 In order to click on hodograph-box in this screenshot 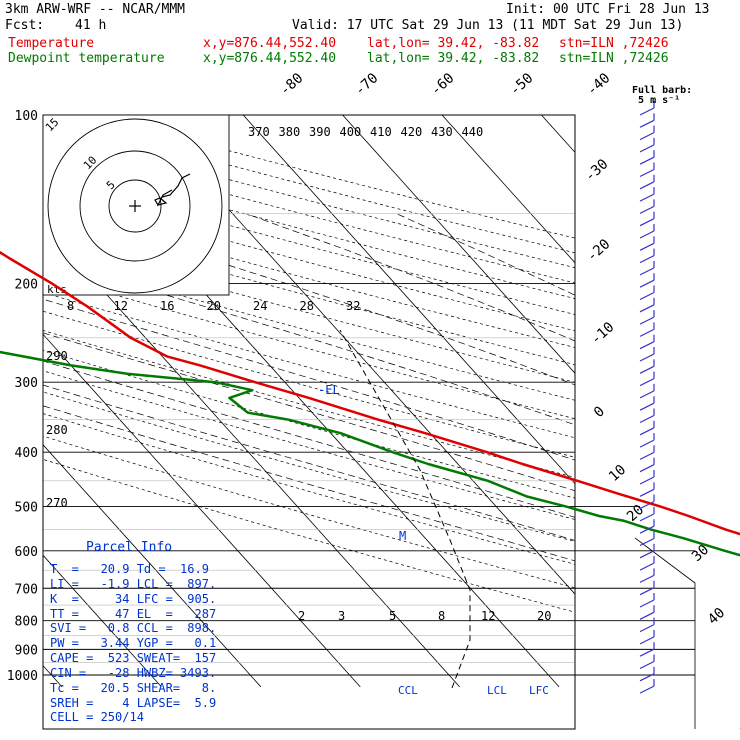, I will do `click(136, 205)`.